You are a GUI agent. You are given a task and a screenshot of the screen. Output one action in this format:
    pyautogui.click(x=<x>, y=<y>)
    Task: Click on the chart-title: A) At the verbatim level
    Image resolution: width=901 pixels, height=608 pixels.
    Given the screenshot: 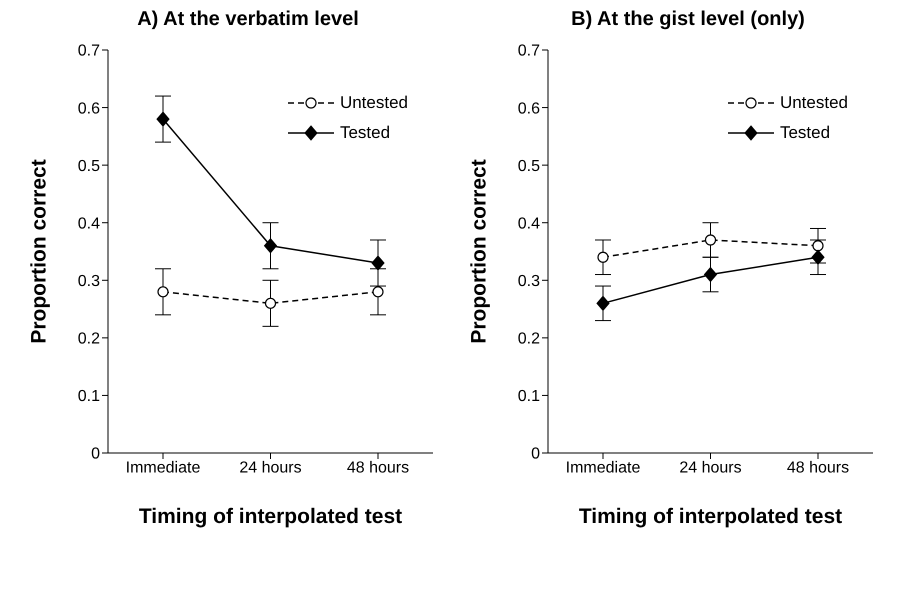 What is the action you would take?
    pyautogui.click(x=248, y=20)
    